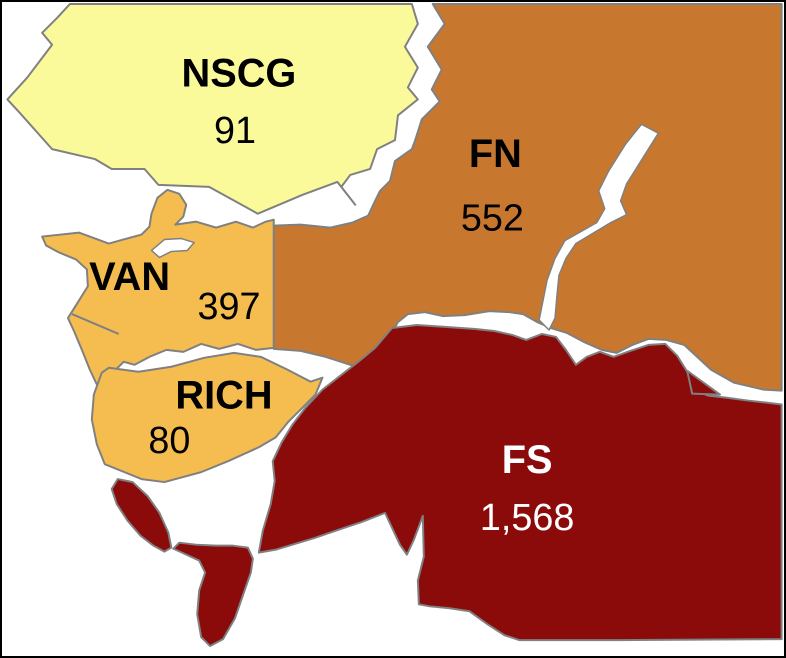 The height and width of the screenshot is (658, 786). What do you see at coordinates (239, 73) in the screenshot?
I see `label-nscg-name: NSCG` at bounding box center [239, 73].